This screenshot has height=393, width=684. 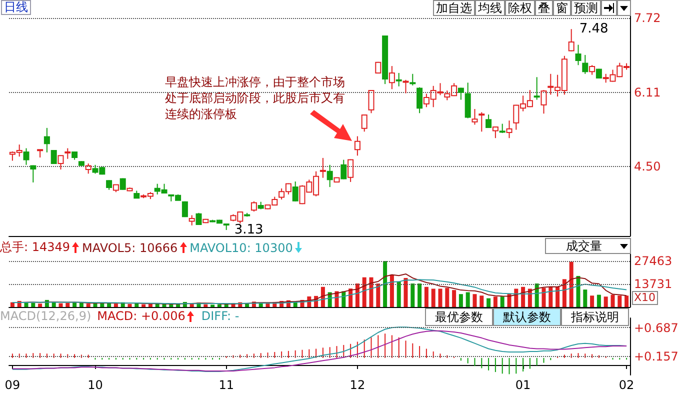 I want to click on annotation: 早盘快速上冲涨停，由于整个市场处于底部启动阶段，此股后市又有连续的涨停板, so click(x=255, y=98).